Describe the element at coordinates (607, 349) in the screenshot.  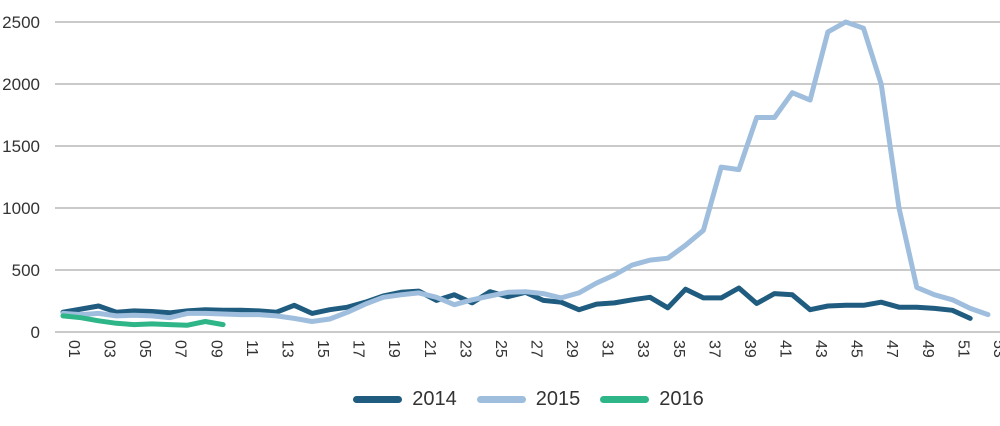
I see `x-tick-label: 31` at that location.